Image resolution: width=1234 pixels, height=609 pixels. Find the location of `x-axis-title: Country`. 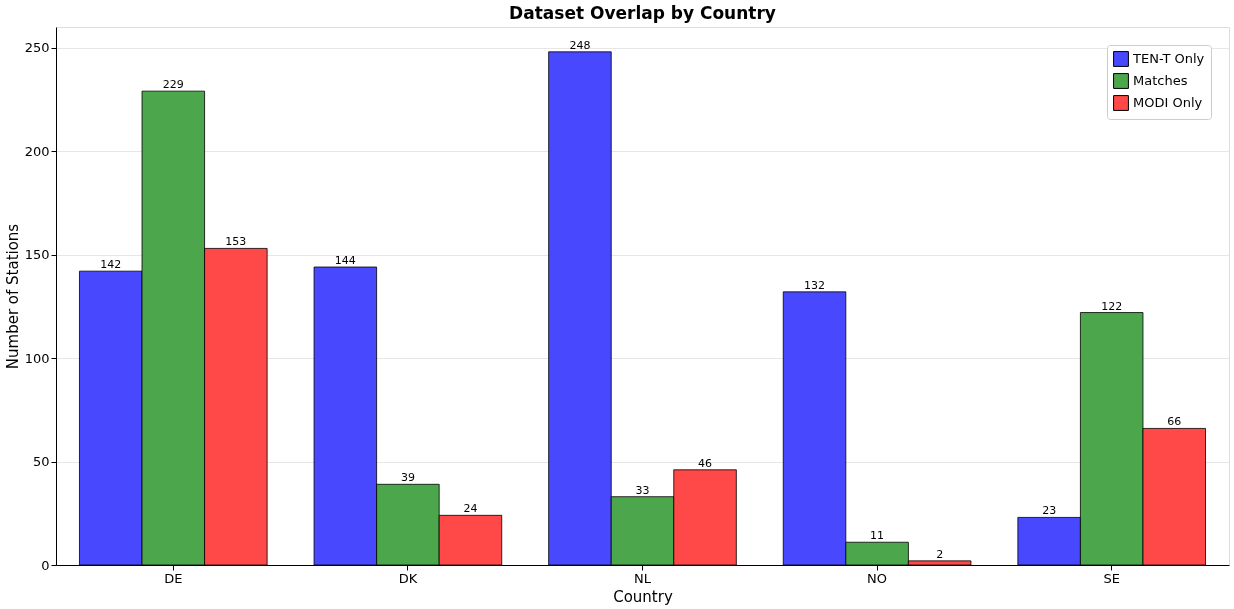

x-axis-title: Country is located at coordinates (643, 596).